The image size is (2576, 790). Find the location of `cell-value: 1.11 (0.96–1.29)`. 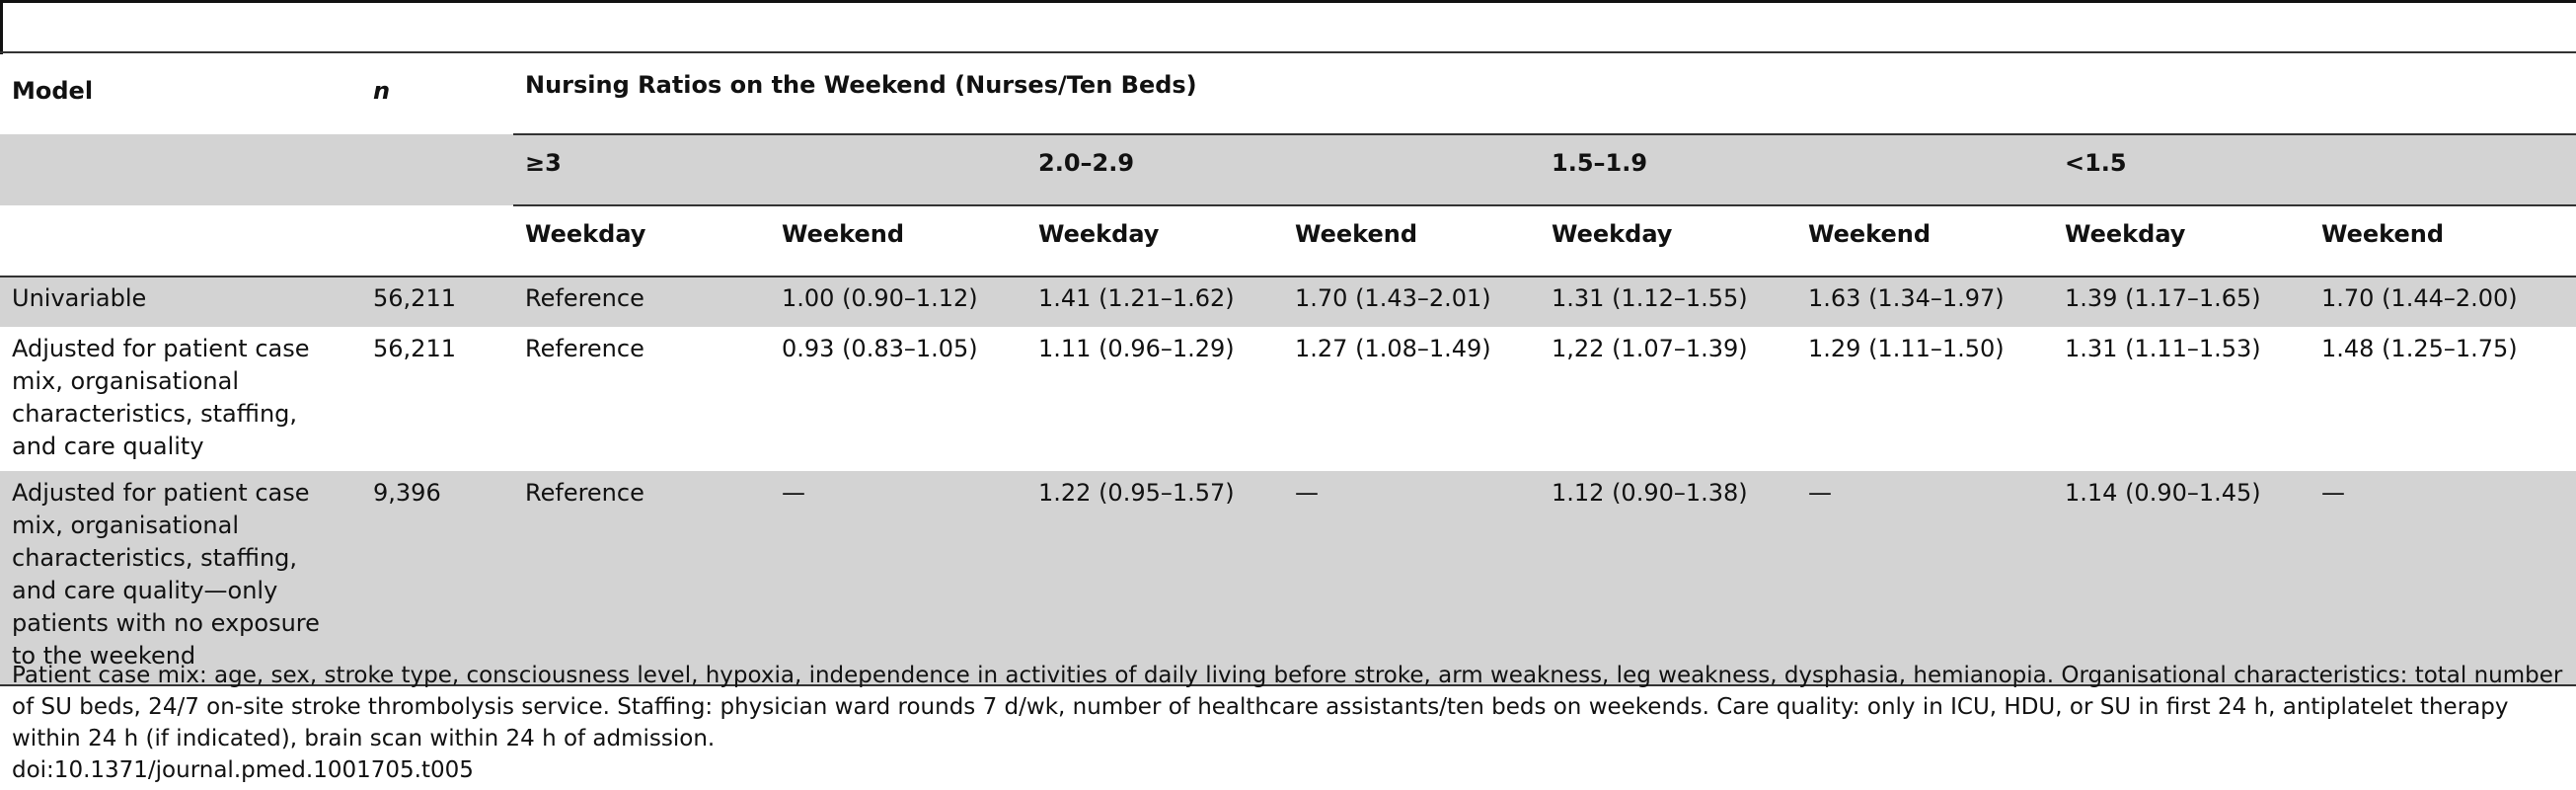

cell-value: 1.11 (0.96–1.29) is located at coordinates (1136, 349).